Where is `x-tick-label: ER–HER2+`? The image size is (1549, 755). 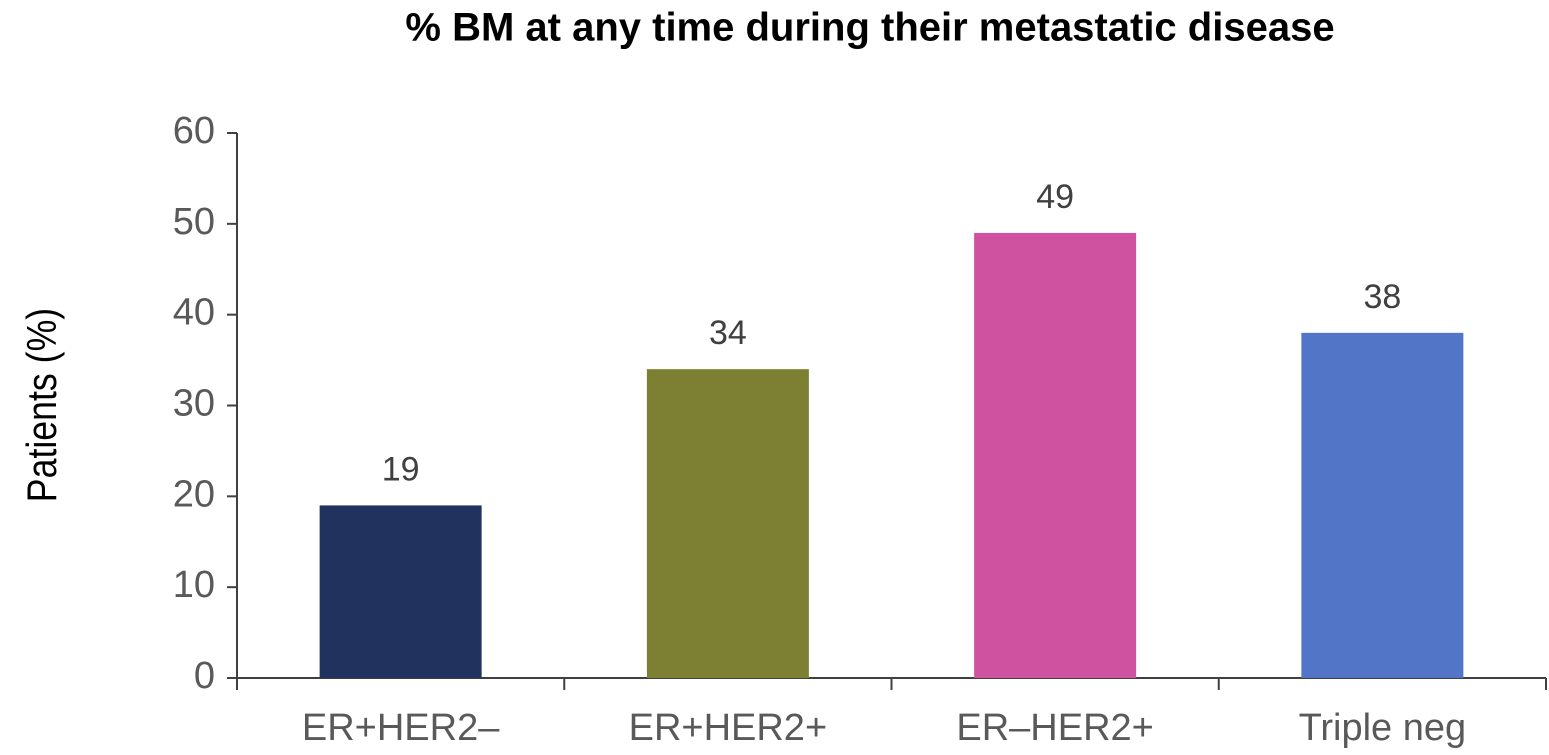
x-tick-label: ER–HER2+ is located at coordinates (1054, 728).